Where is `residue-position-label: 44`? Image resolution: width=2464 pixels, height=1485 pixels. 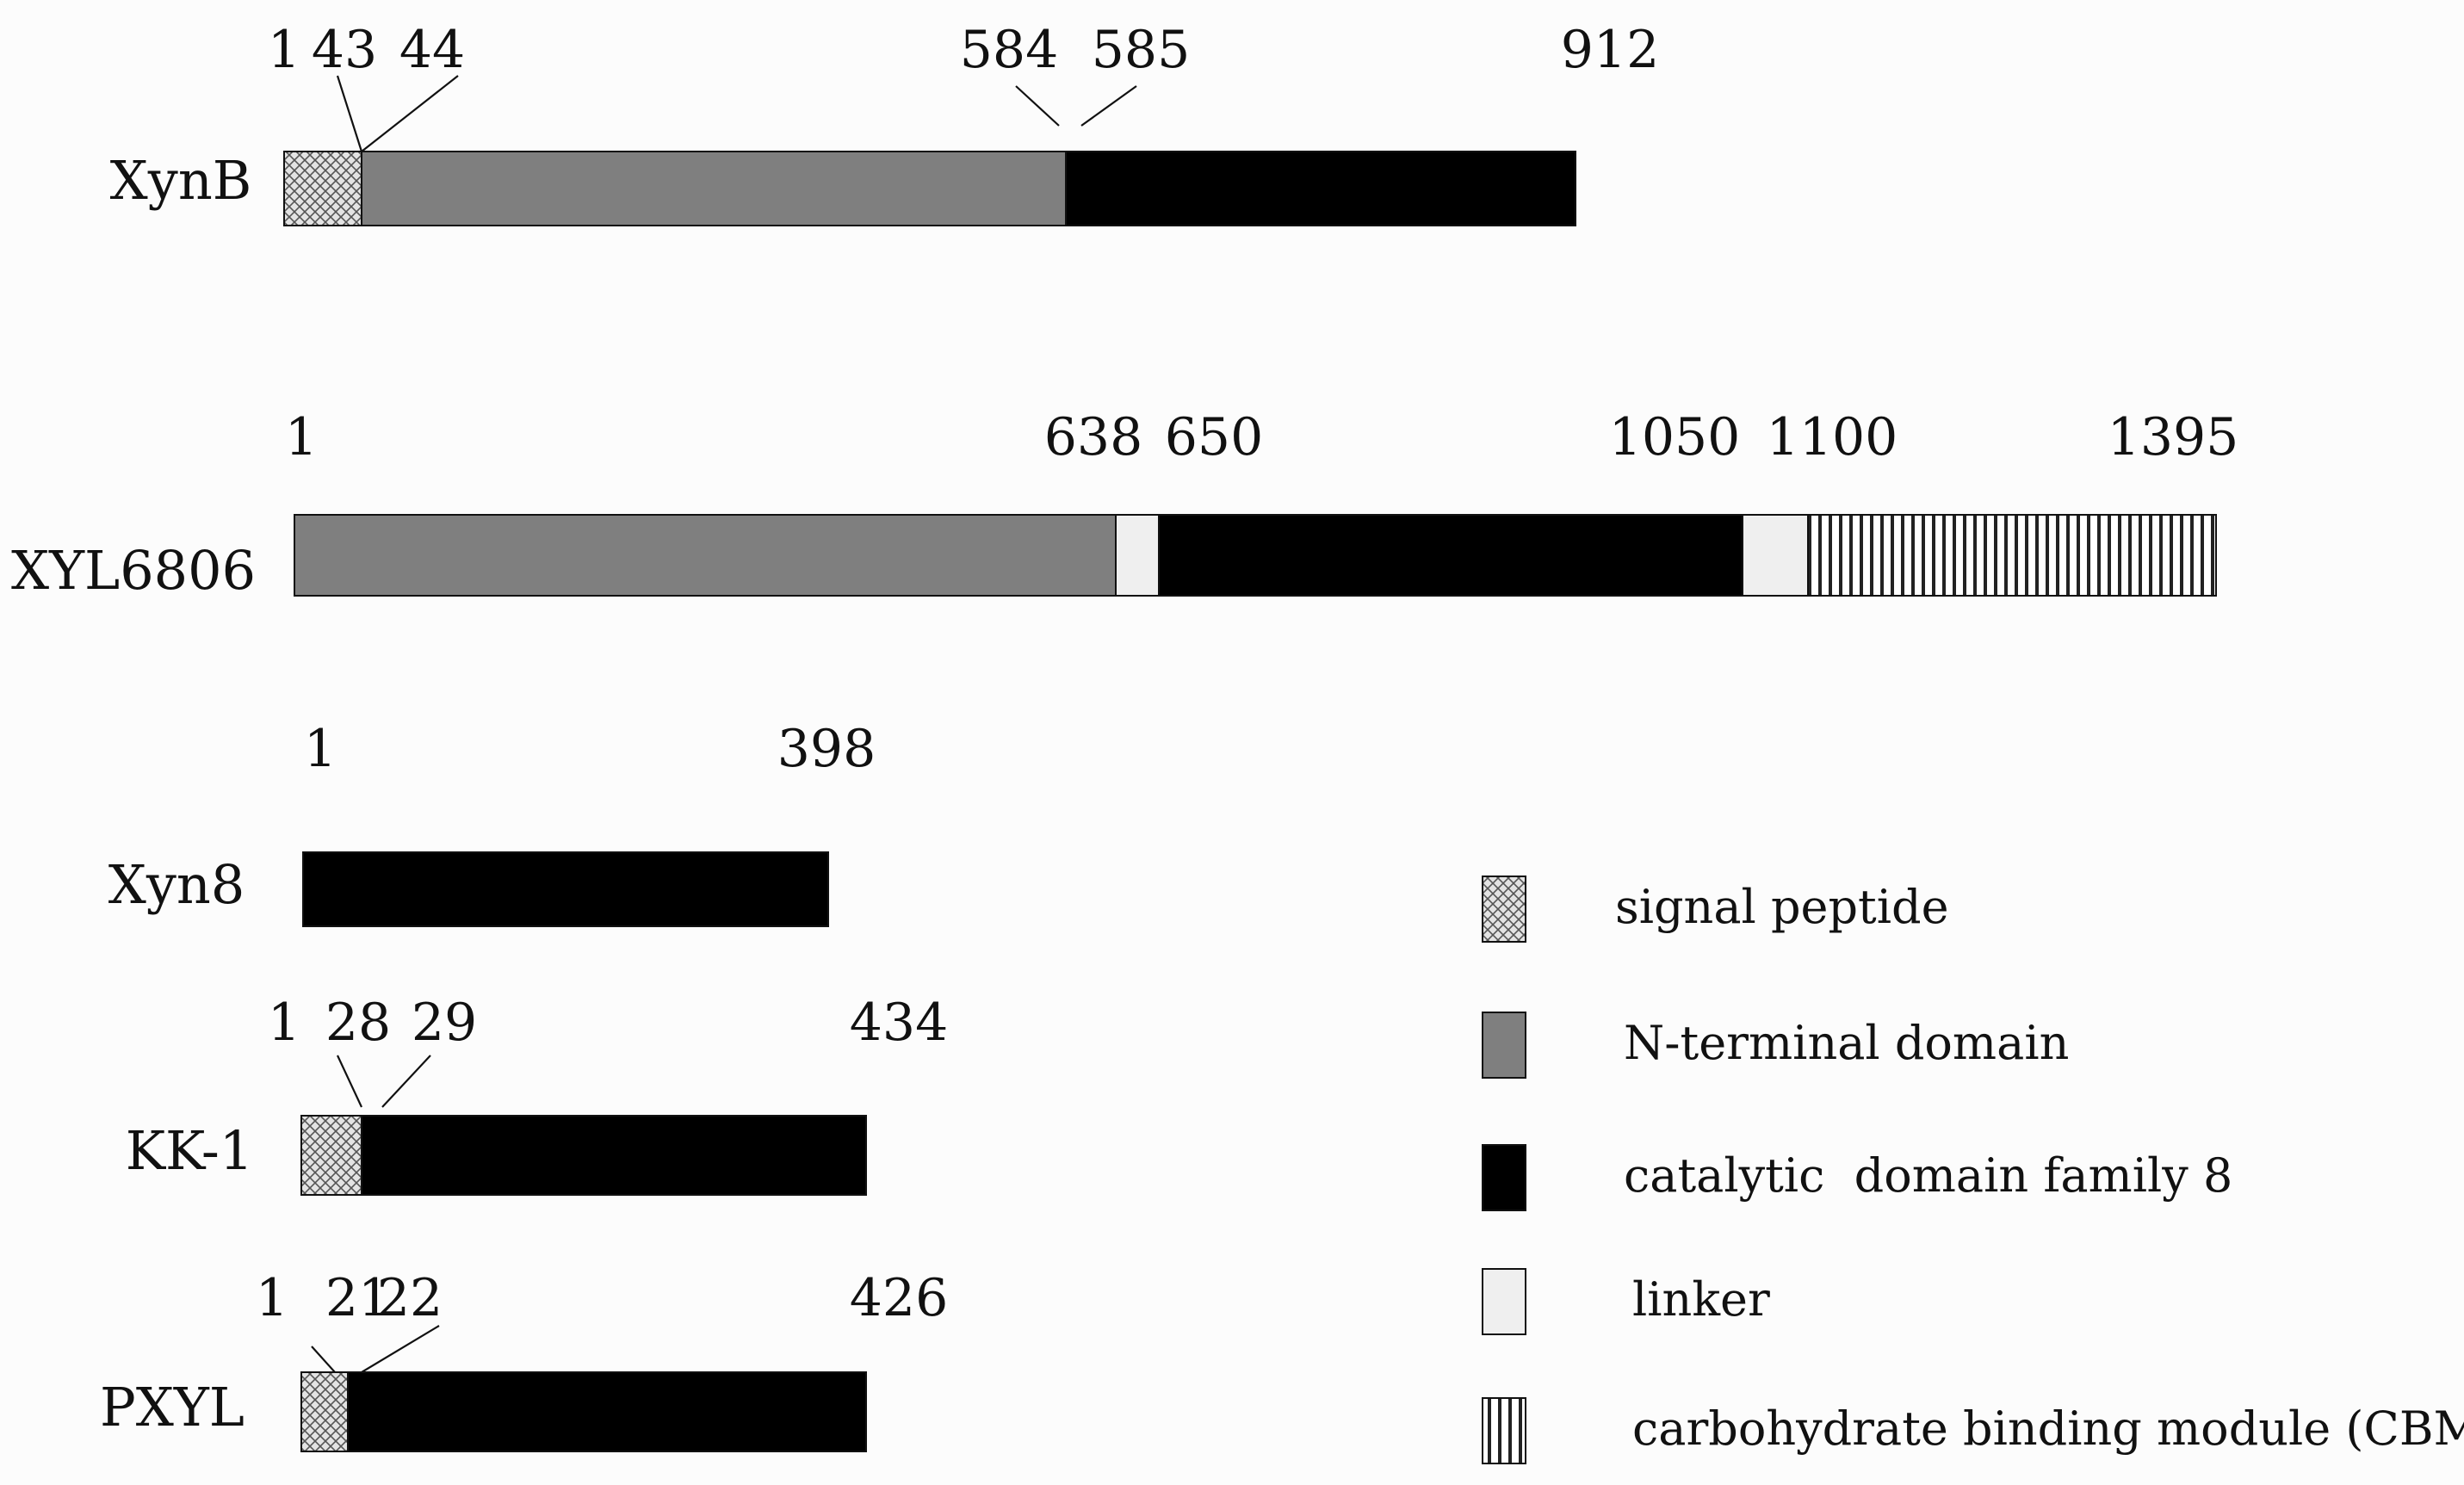
residue-position-label: 44 is located at coordinates (432, 50).